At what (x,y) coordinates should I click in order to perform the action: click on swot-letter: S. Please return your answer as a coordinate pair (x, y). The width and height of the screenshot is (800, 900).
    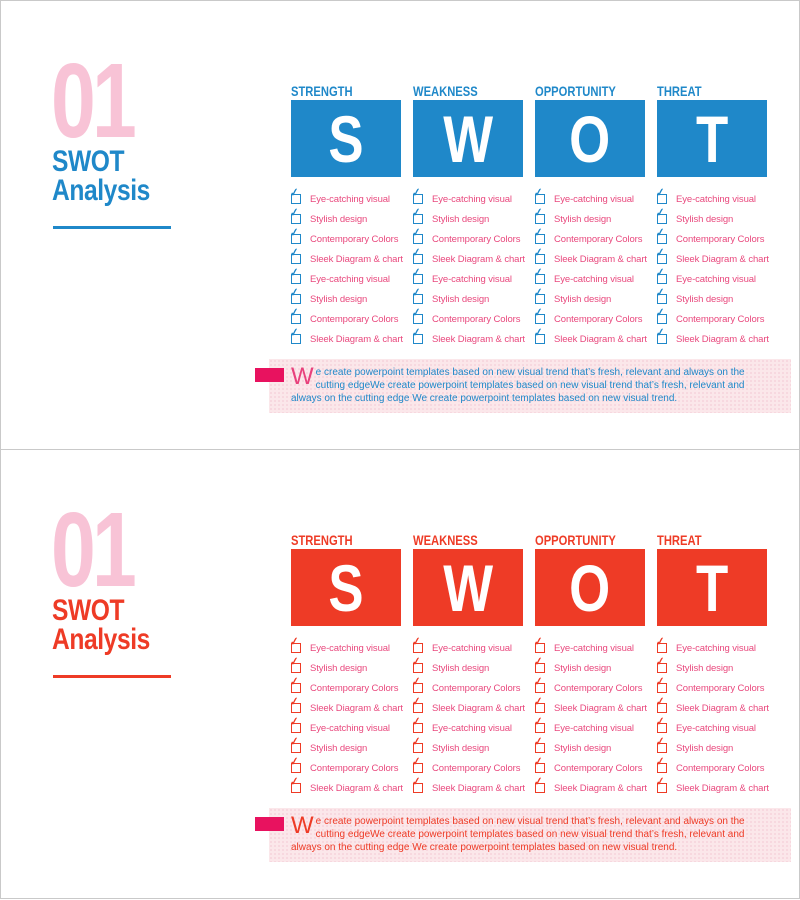
    Looking at the image, I should click on (346, 587).